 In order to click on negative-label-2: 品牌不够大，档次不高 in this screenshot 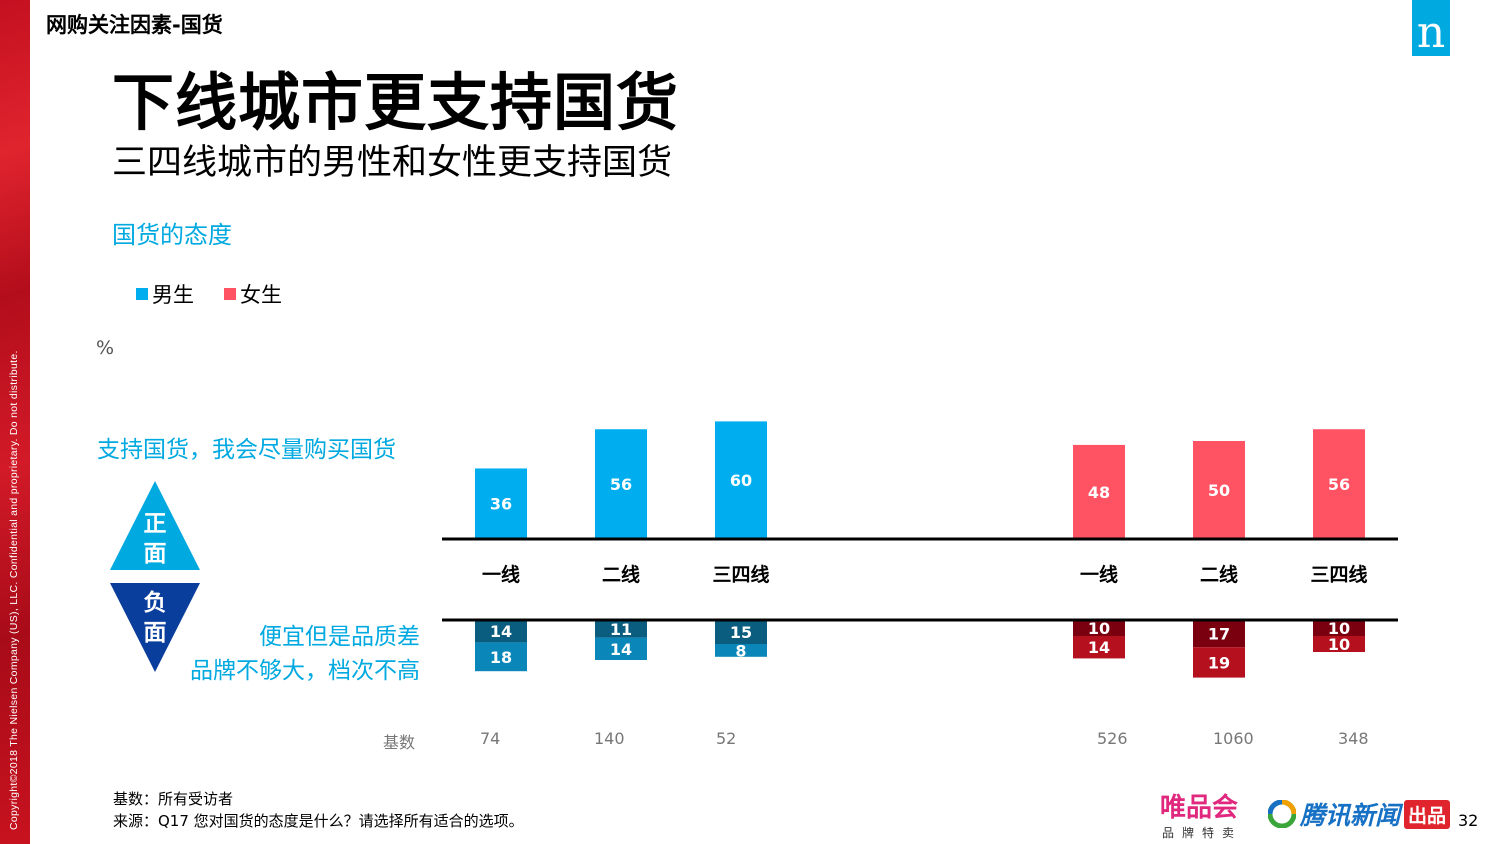, I will do `click(305, 671)`.